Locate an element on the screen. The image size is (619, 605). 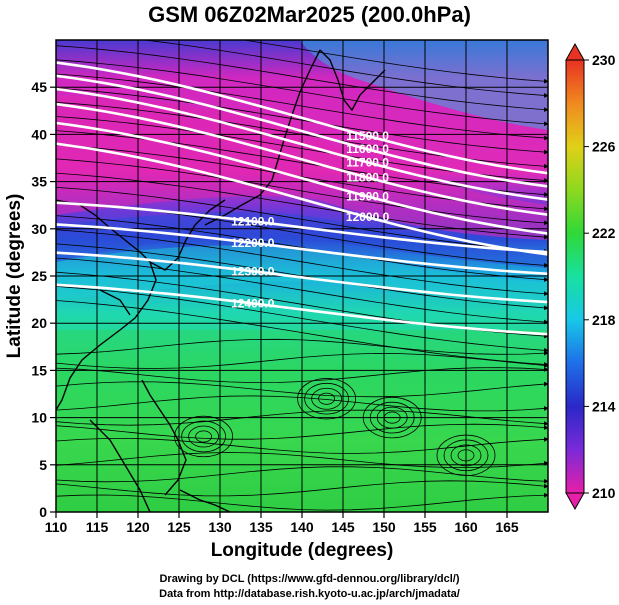
colorbar-tick-label: 226 is located at coordinates (604, 147).